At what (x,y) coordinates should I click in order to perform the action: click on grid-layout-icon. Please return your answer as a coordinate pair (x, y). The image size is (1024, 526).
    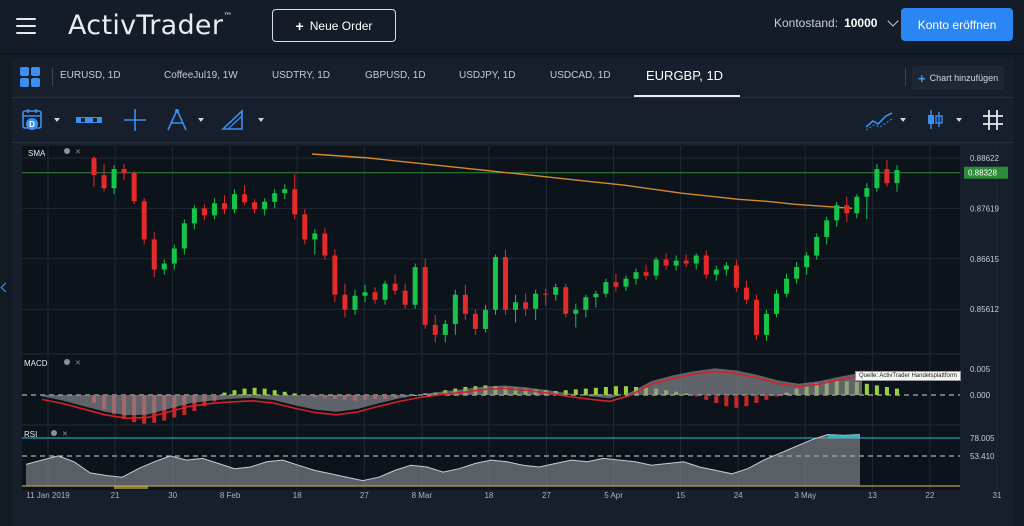
    Looking at the image, I should click on (30, 77).